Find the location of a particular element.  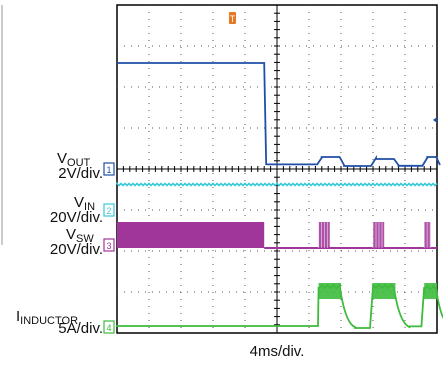

ch3-switching-band is located at coordinates (191, 235).